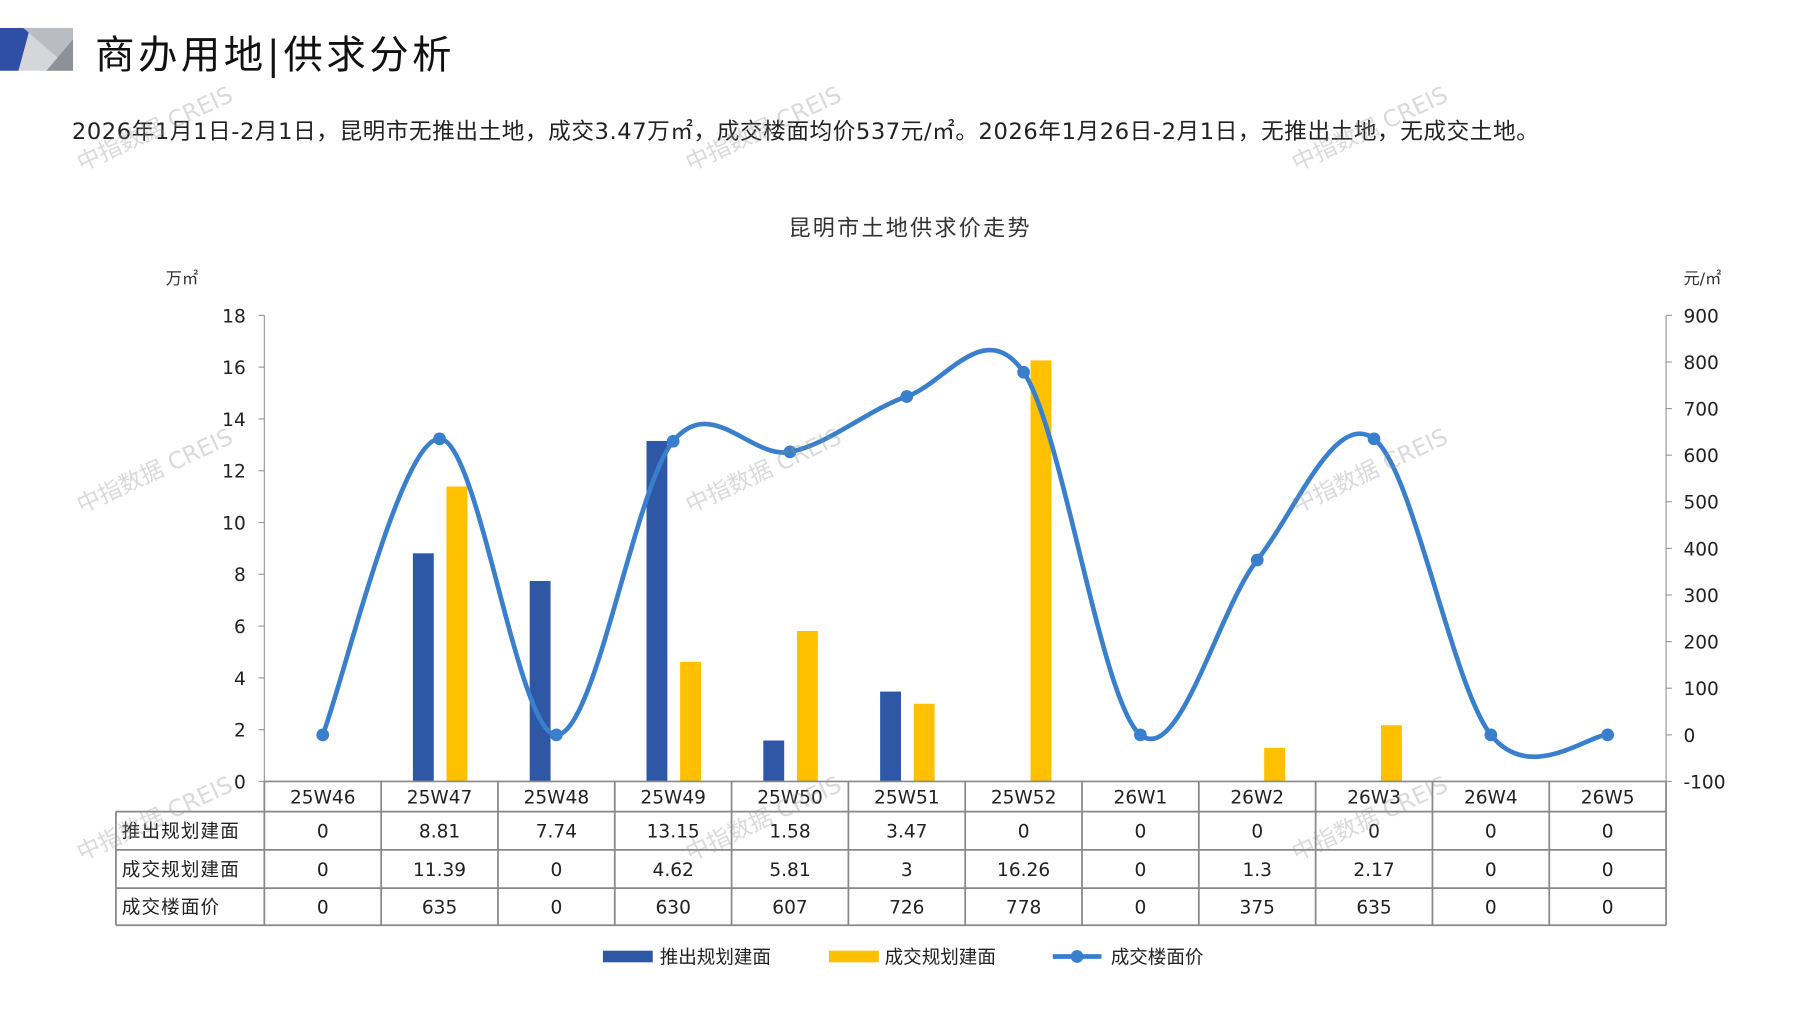 The image size is (1797, 1010). I want to click on bar-25W49-成交规划建面, so click(691, 721).